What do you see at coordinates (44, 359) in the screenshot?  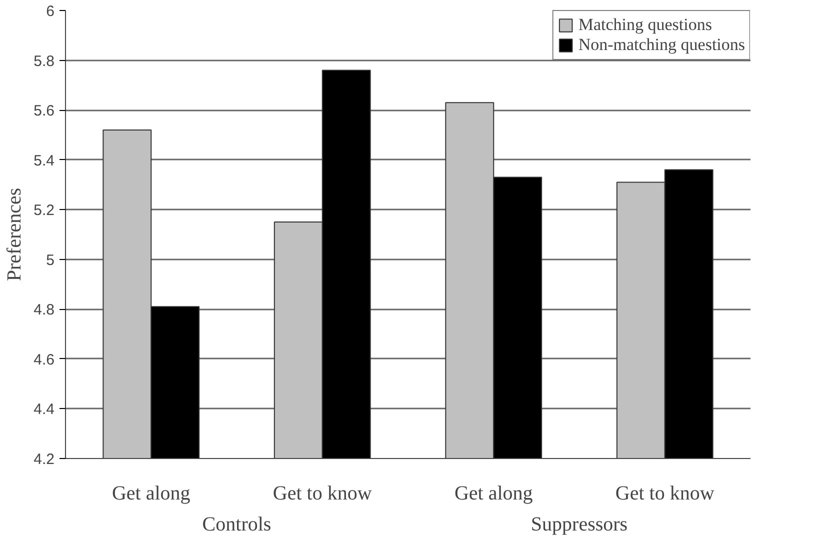 I see `y-tick-label: 4.6` at bounding box center [44, 359].